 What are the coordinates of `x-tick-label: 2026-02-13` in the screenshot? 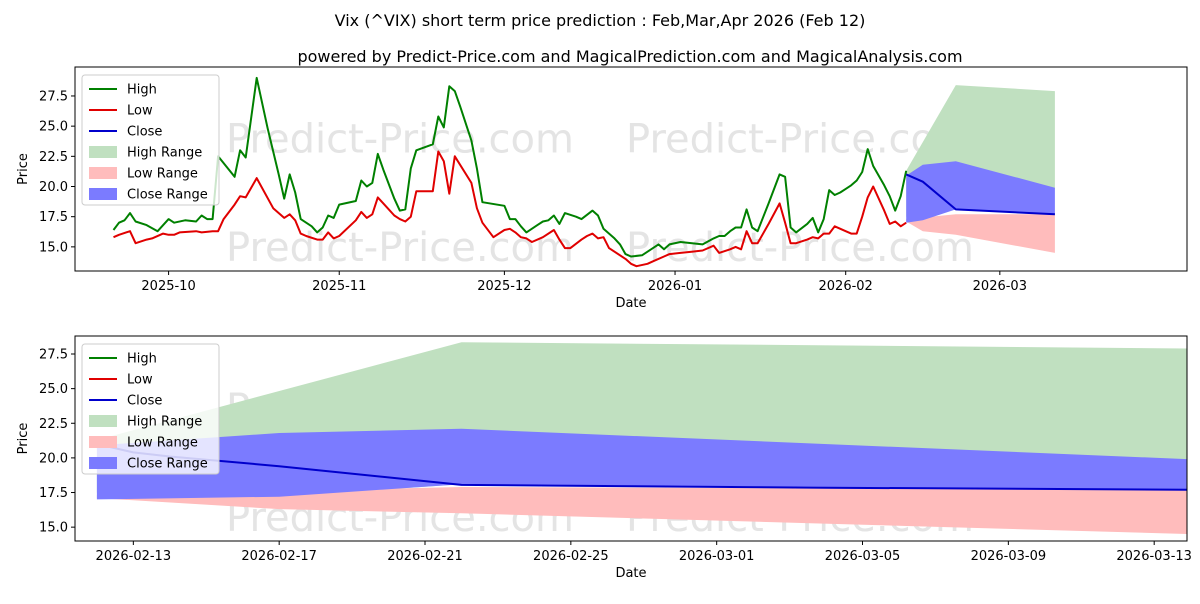 It's located at (134, 556).